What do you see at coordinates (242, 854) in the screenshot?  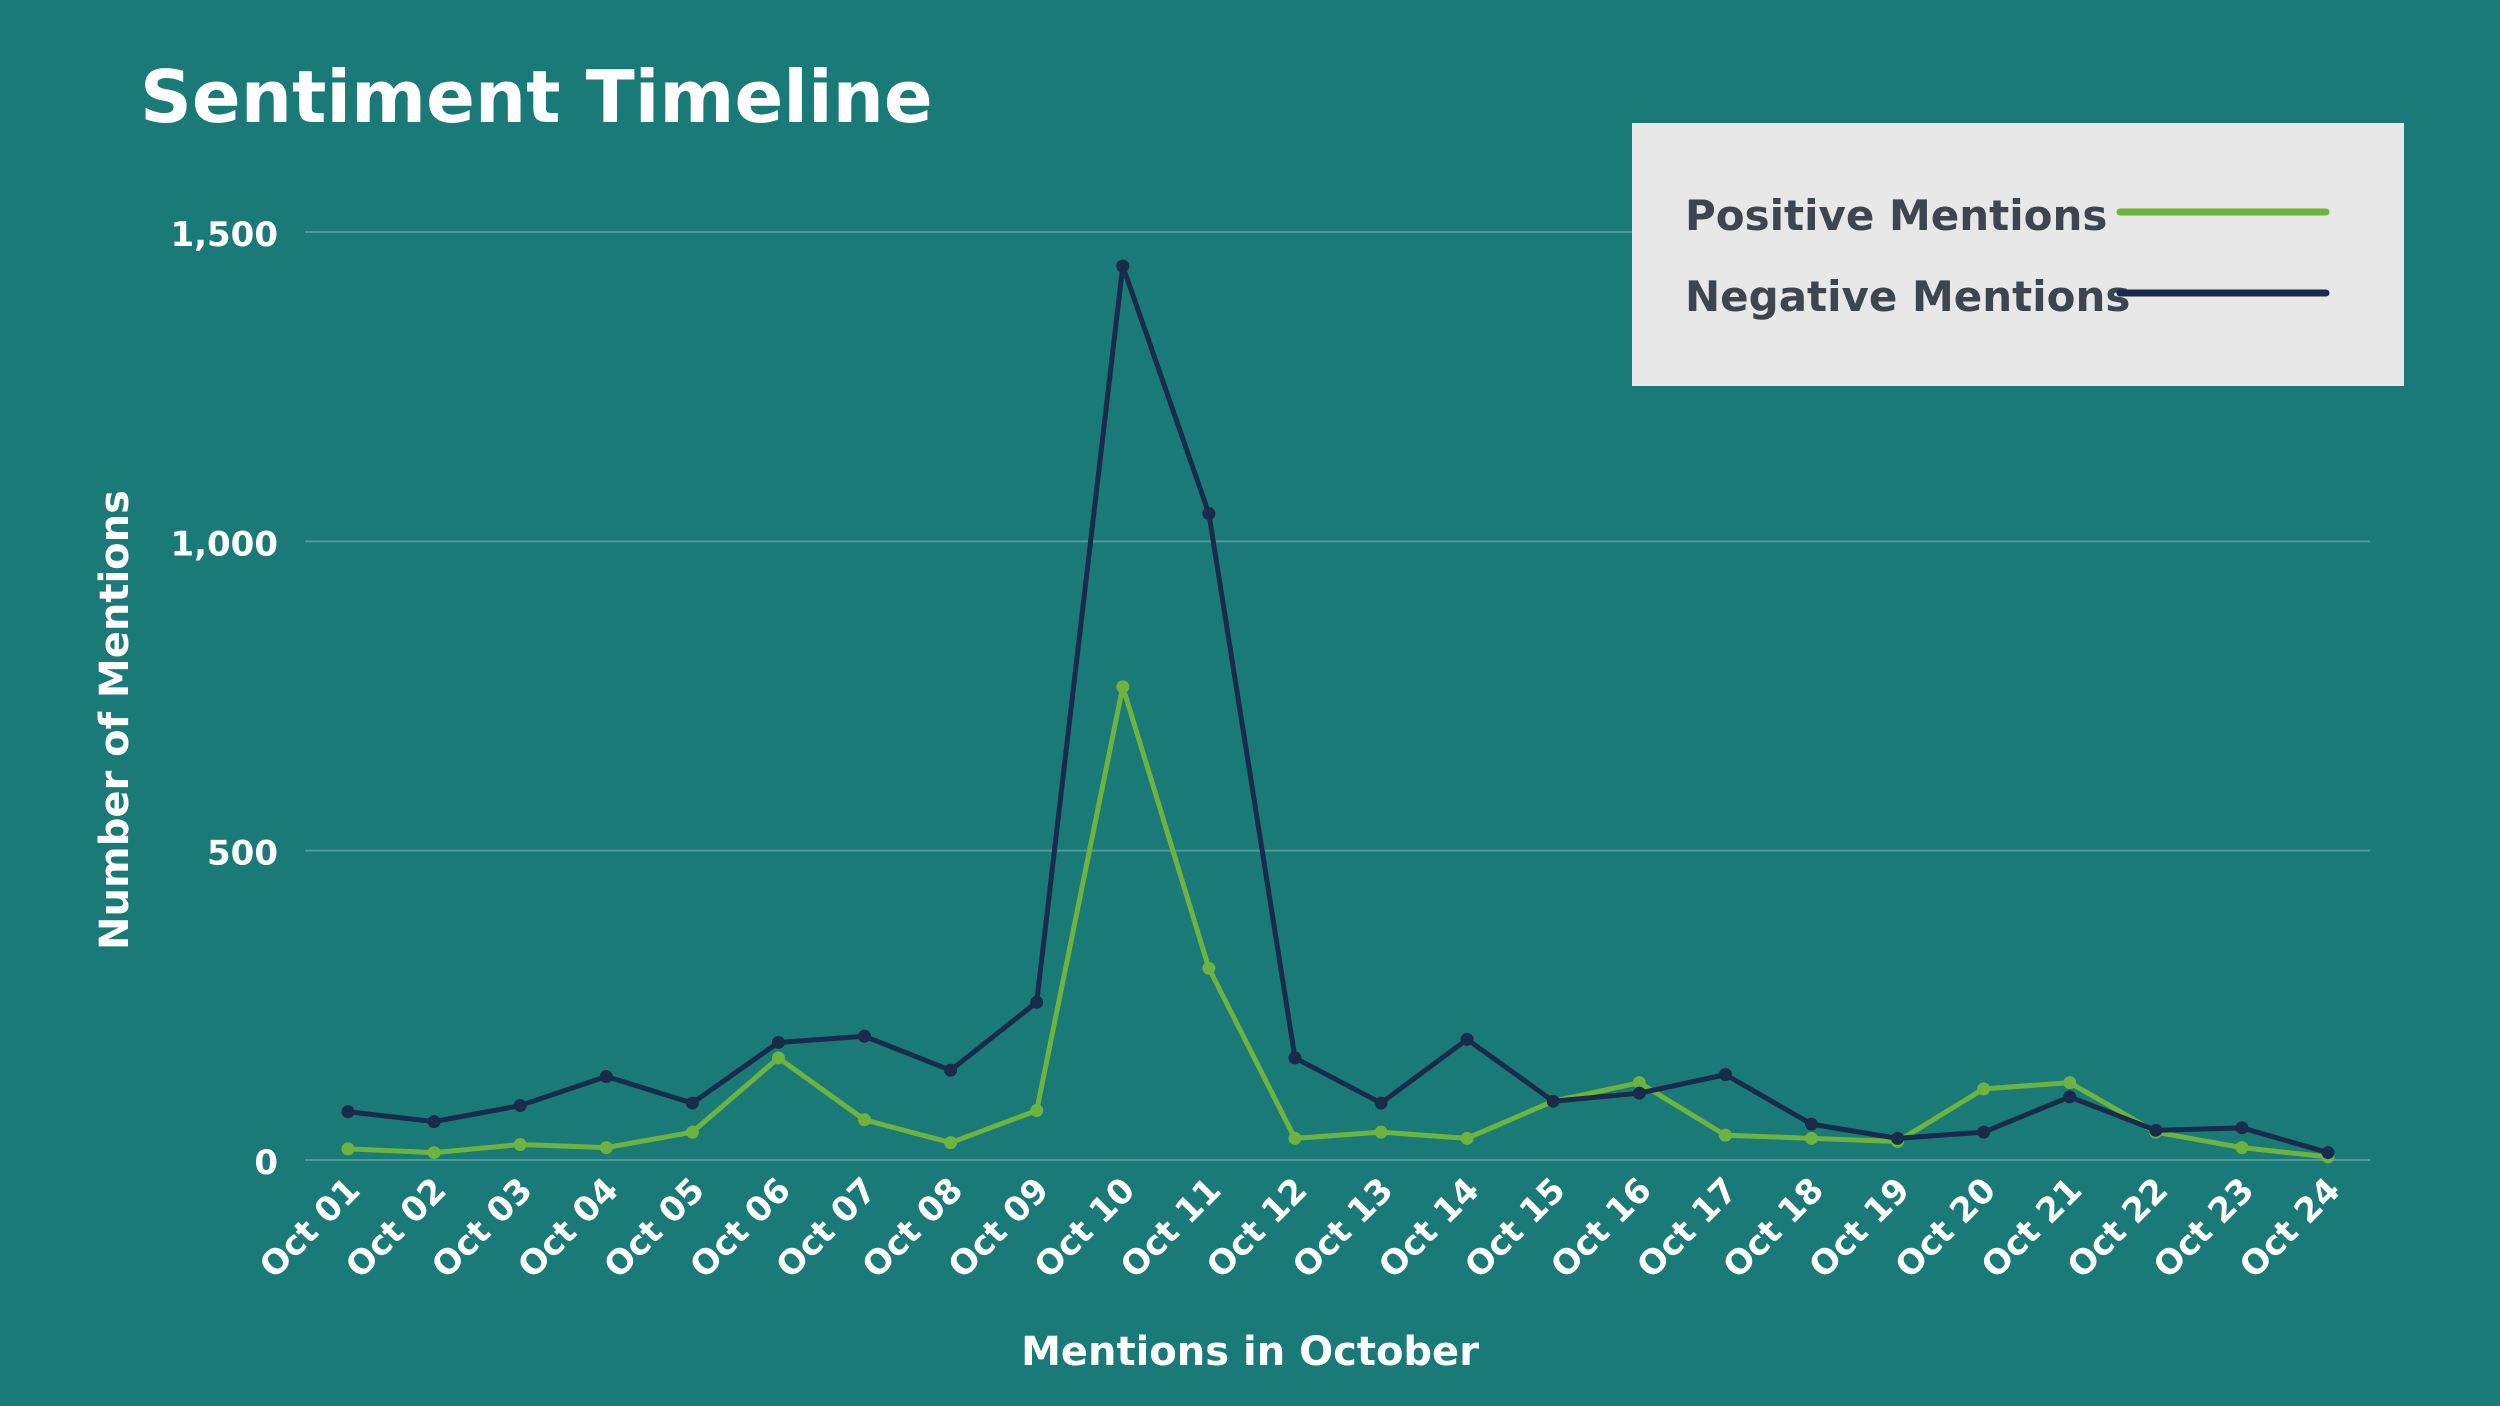 I see `y-tick-label: 500` at bounding box center [242, 854].